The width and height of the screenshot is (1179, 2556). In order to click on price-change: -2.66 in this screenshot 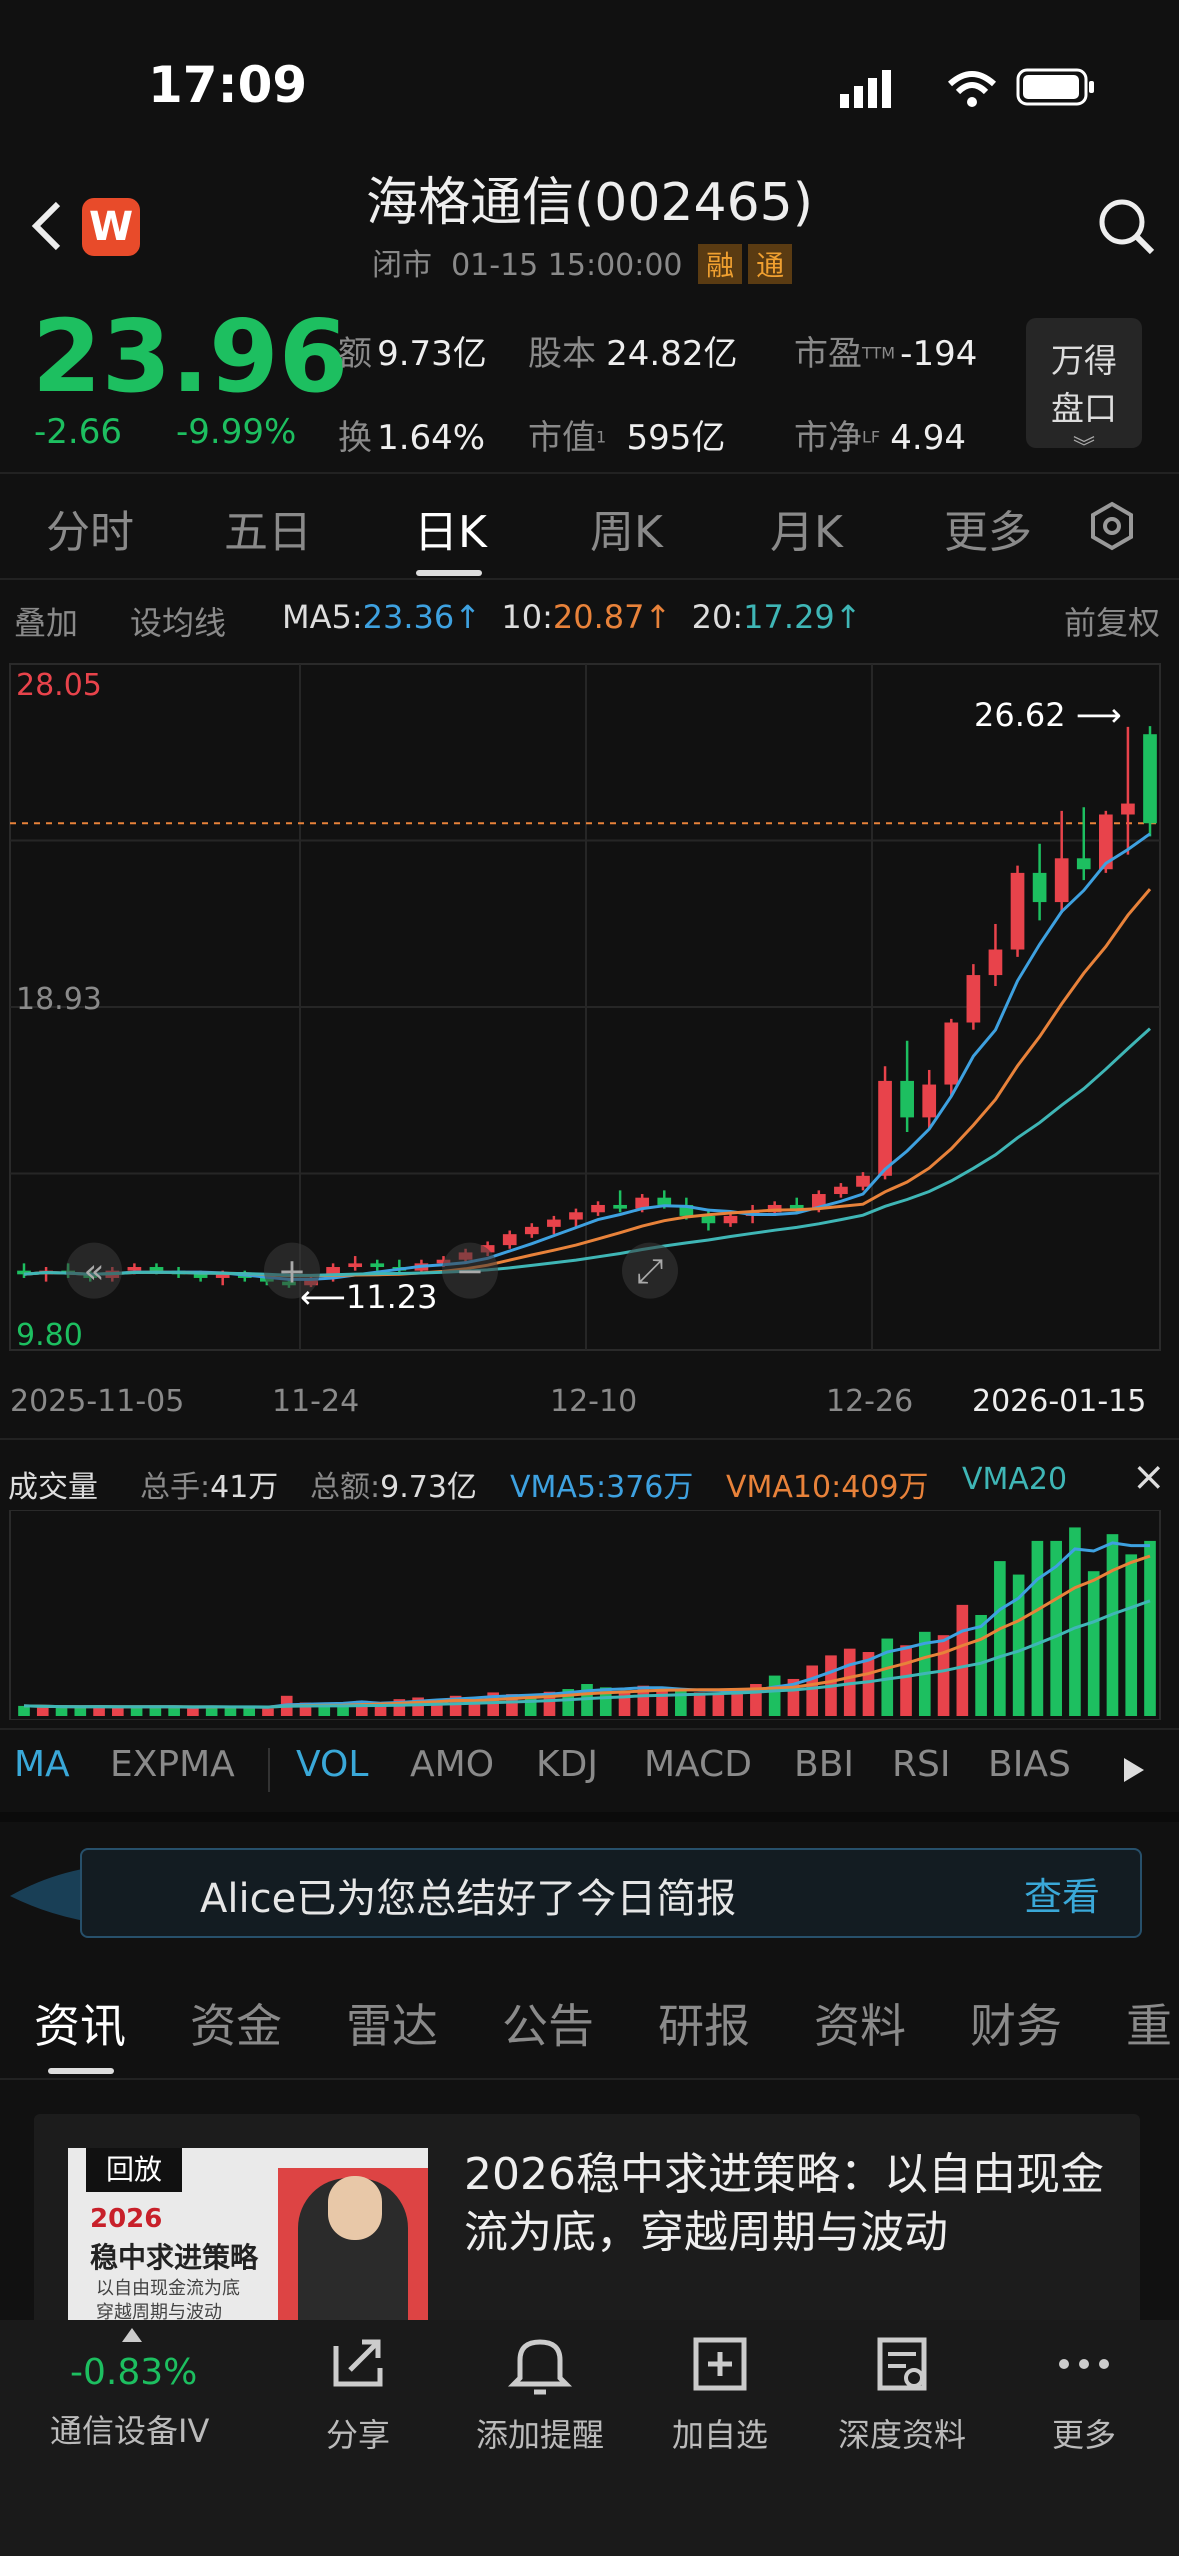, I will do `click(78, 432)`.